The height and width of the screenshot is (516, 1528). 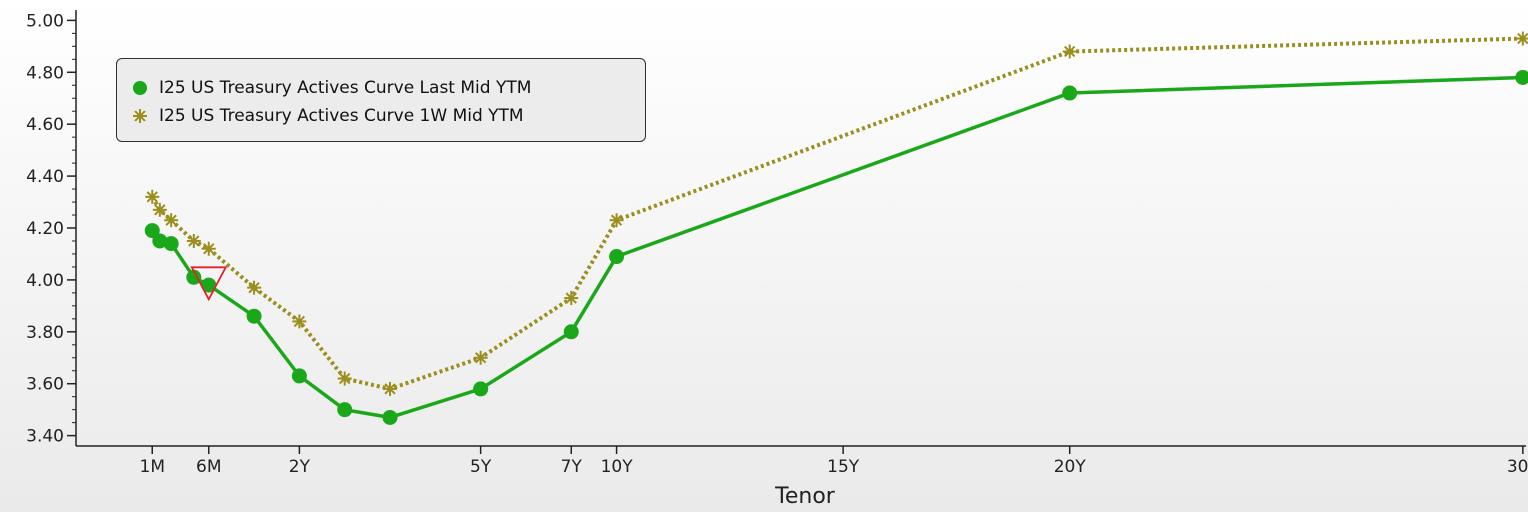 What do you see at coordinates (45, 125) in the screenshot?
I see `y-tick-label: 4.60` at bounding box center [45, 125].